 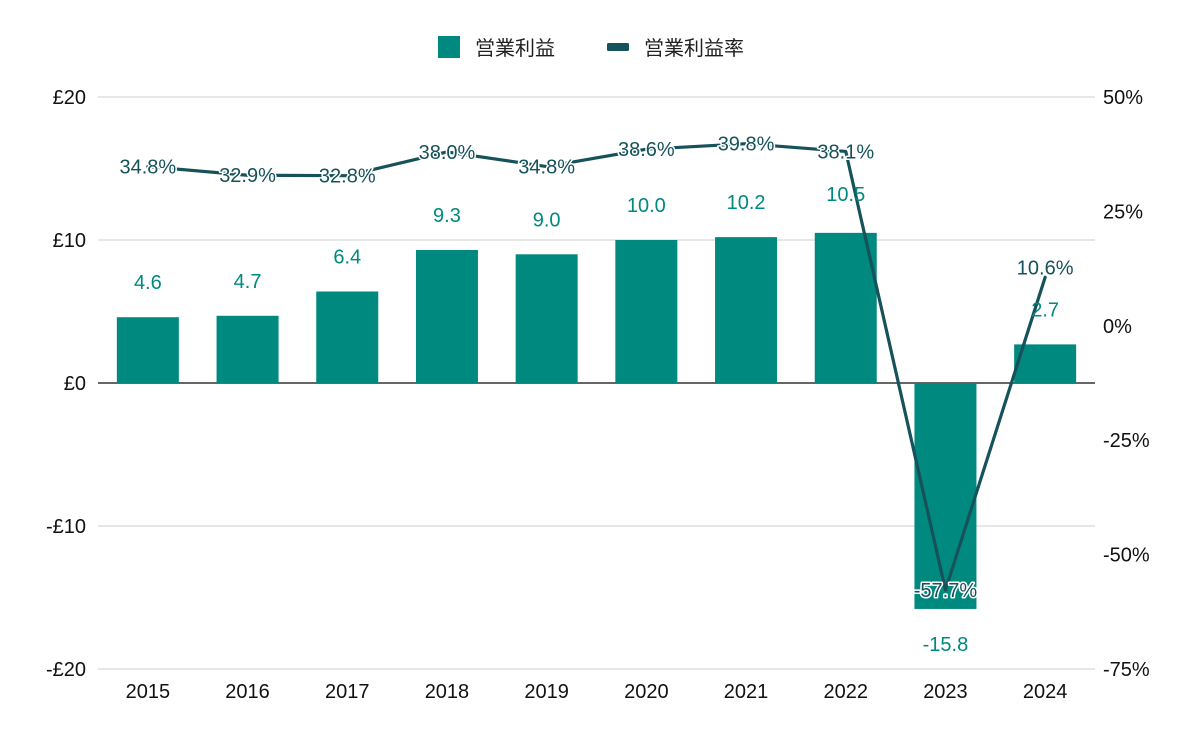 I want to click on bar-value-label: 2.7, so click(x=1045, y=310).